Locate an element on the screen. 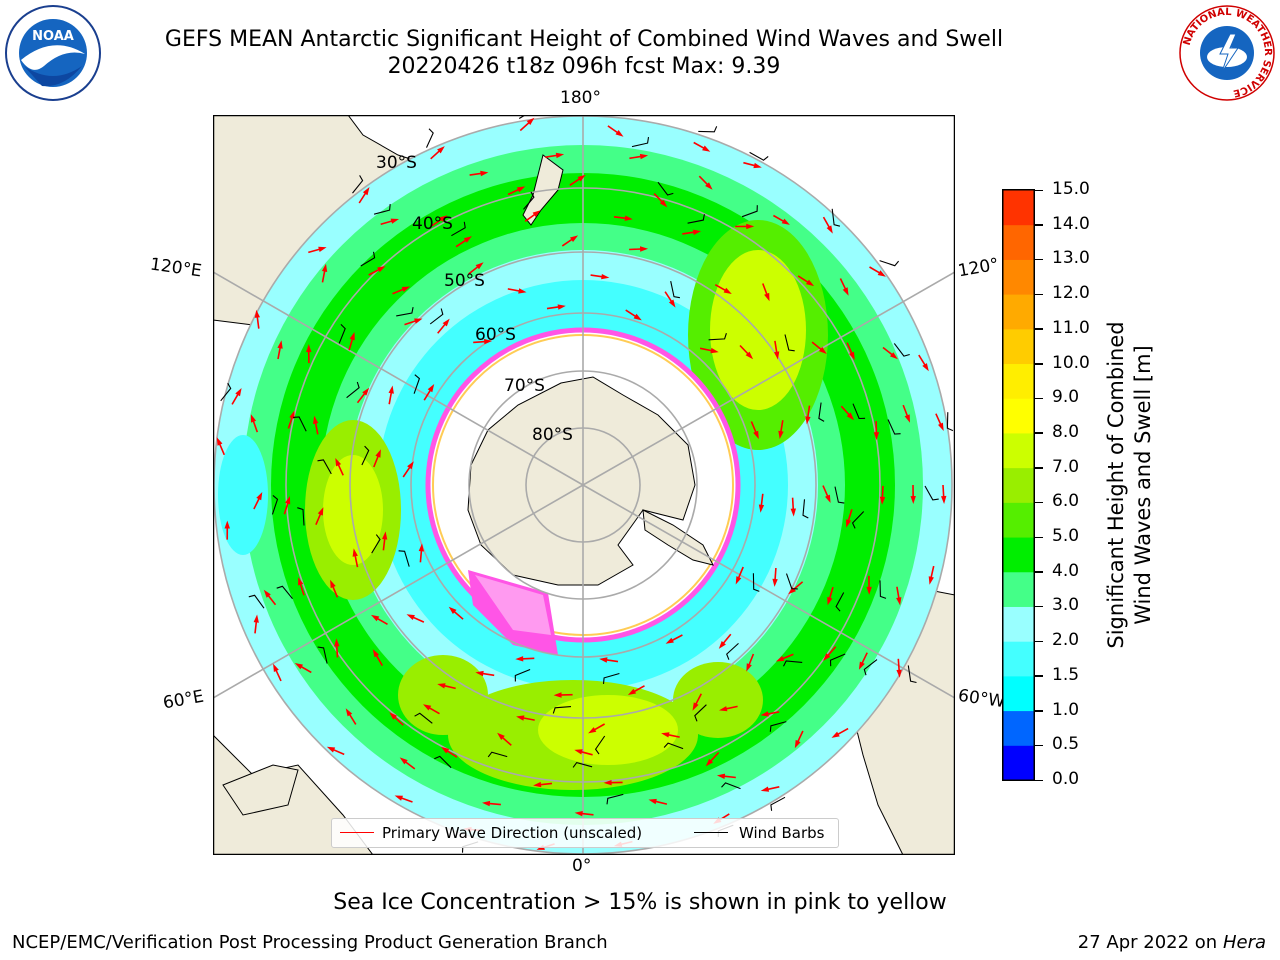 This screenshot has height=960, width=1280. lon-label-0: 0° is located at coordinates (582, 866).